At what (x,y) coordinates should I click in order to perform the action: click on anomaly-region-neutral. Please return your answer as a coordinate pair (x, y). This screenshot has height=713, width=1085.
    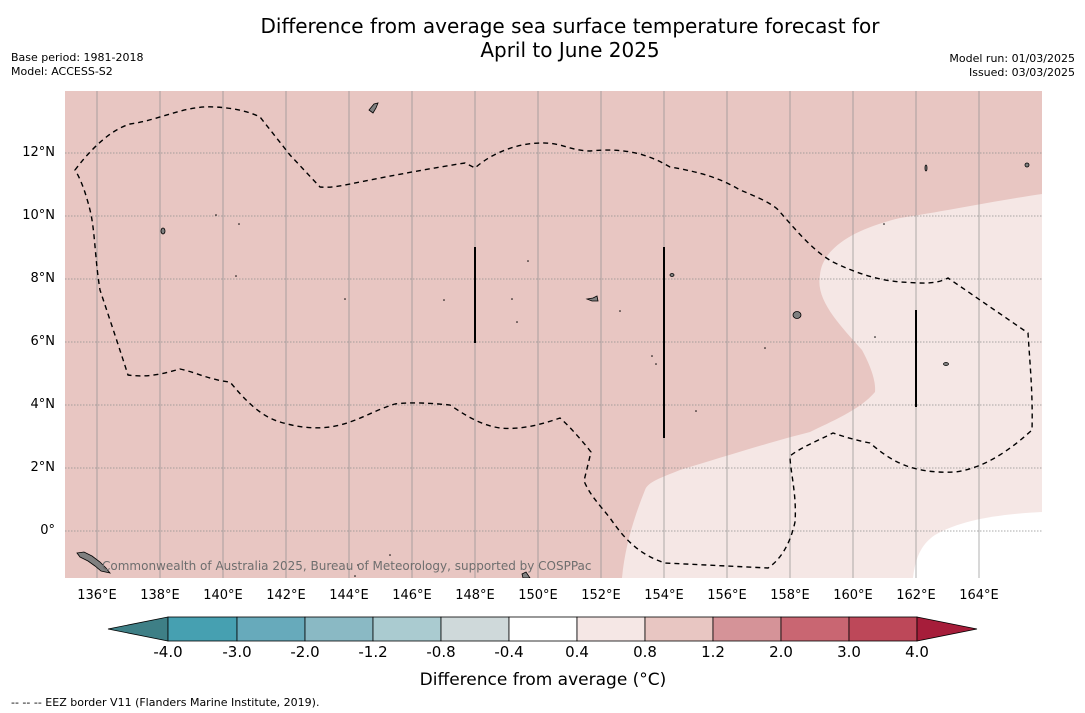
    Looking at the image, I should click on (977, 545).